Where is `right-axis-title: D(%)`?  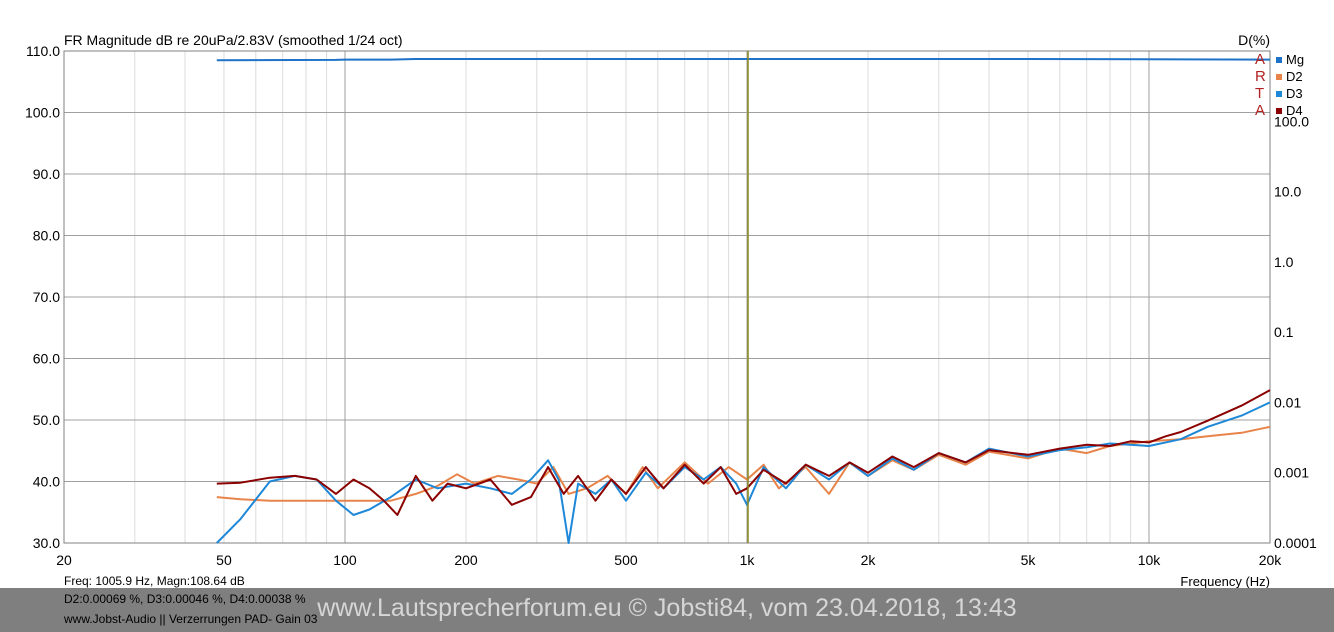 right-axis-title: D(%) is located at coordinates (1254, 40).